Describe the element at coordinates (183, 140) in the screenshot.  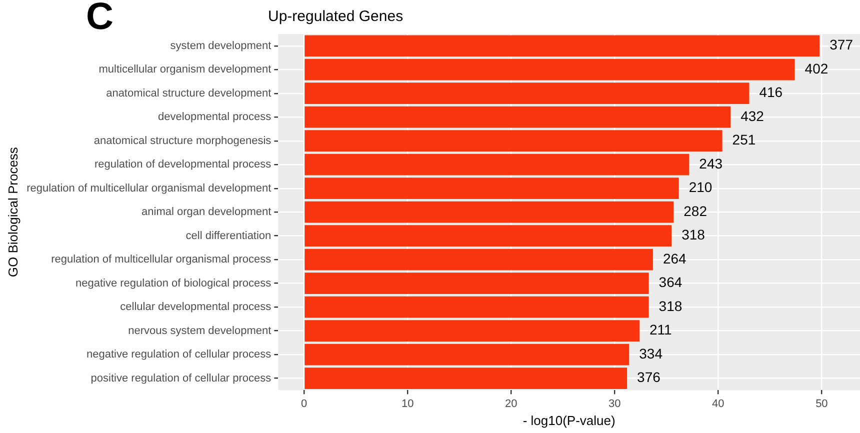
I see `y-tick-label: anatomical structure morphogenesis` at that location.